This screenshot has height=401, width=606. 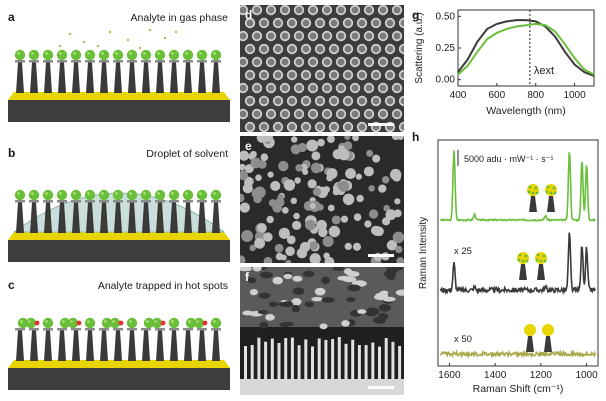 I want to click on panel-h-label: h, so click(x=416, y=137).